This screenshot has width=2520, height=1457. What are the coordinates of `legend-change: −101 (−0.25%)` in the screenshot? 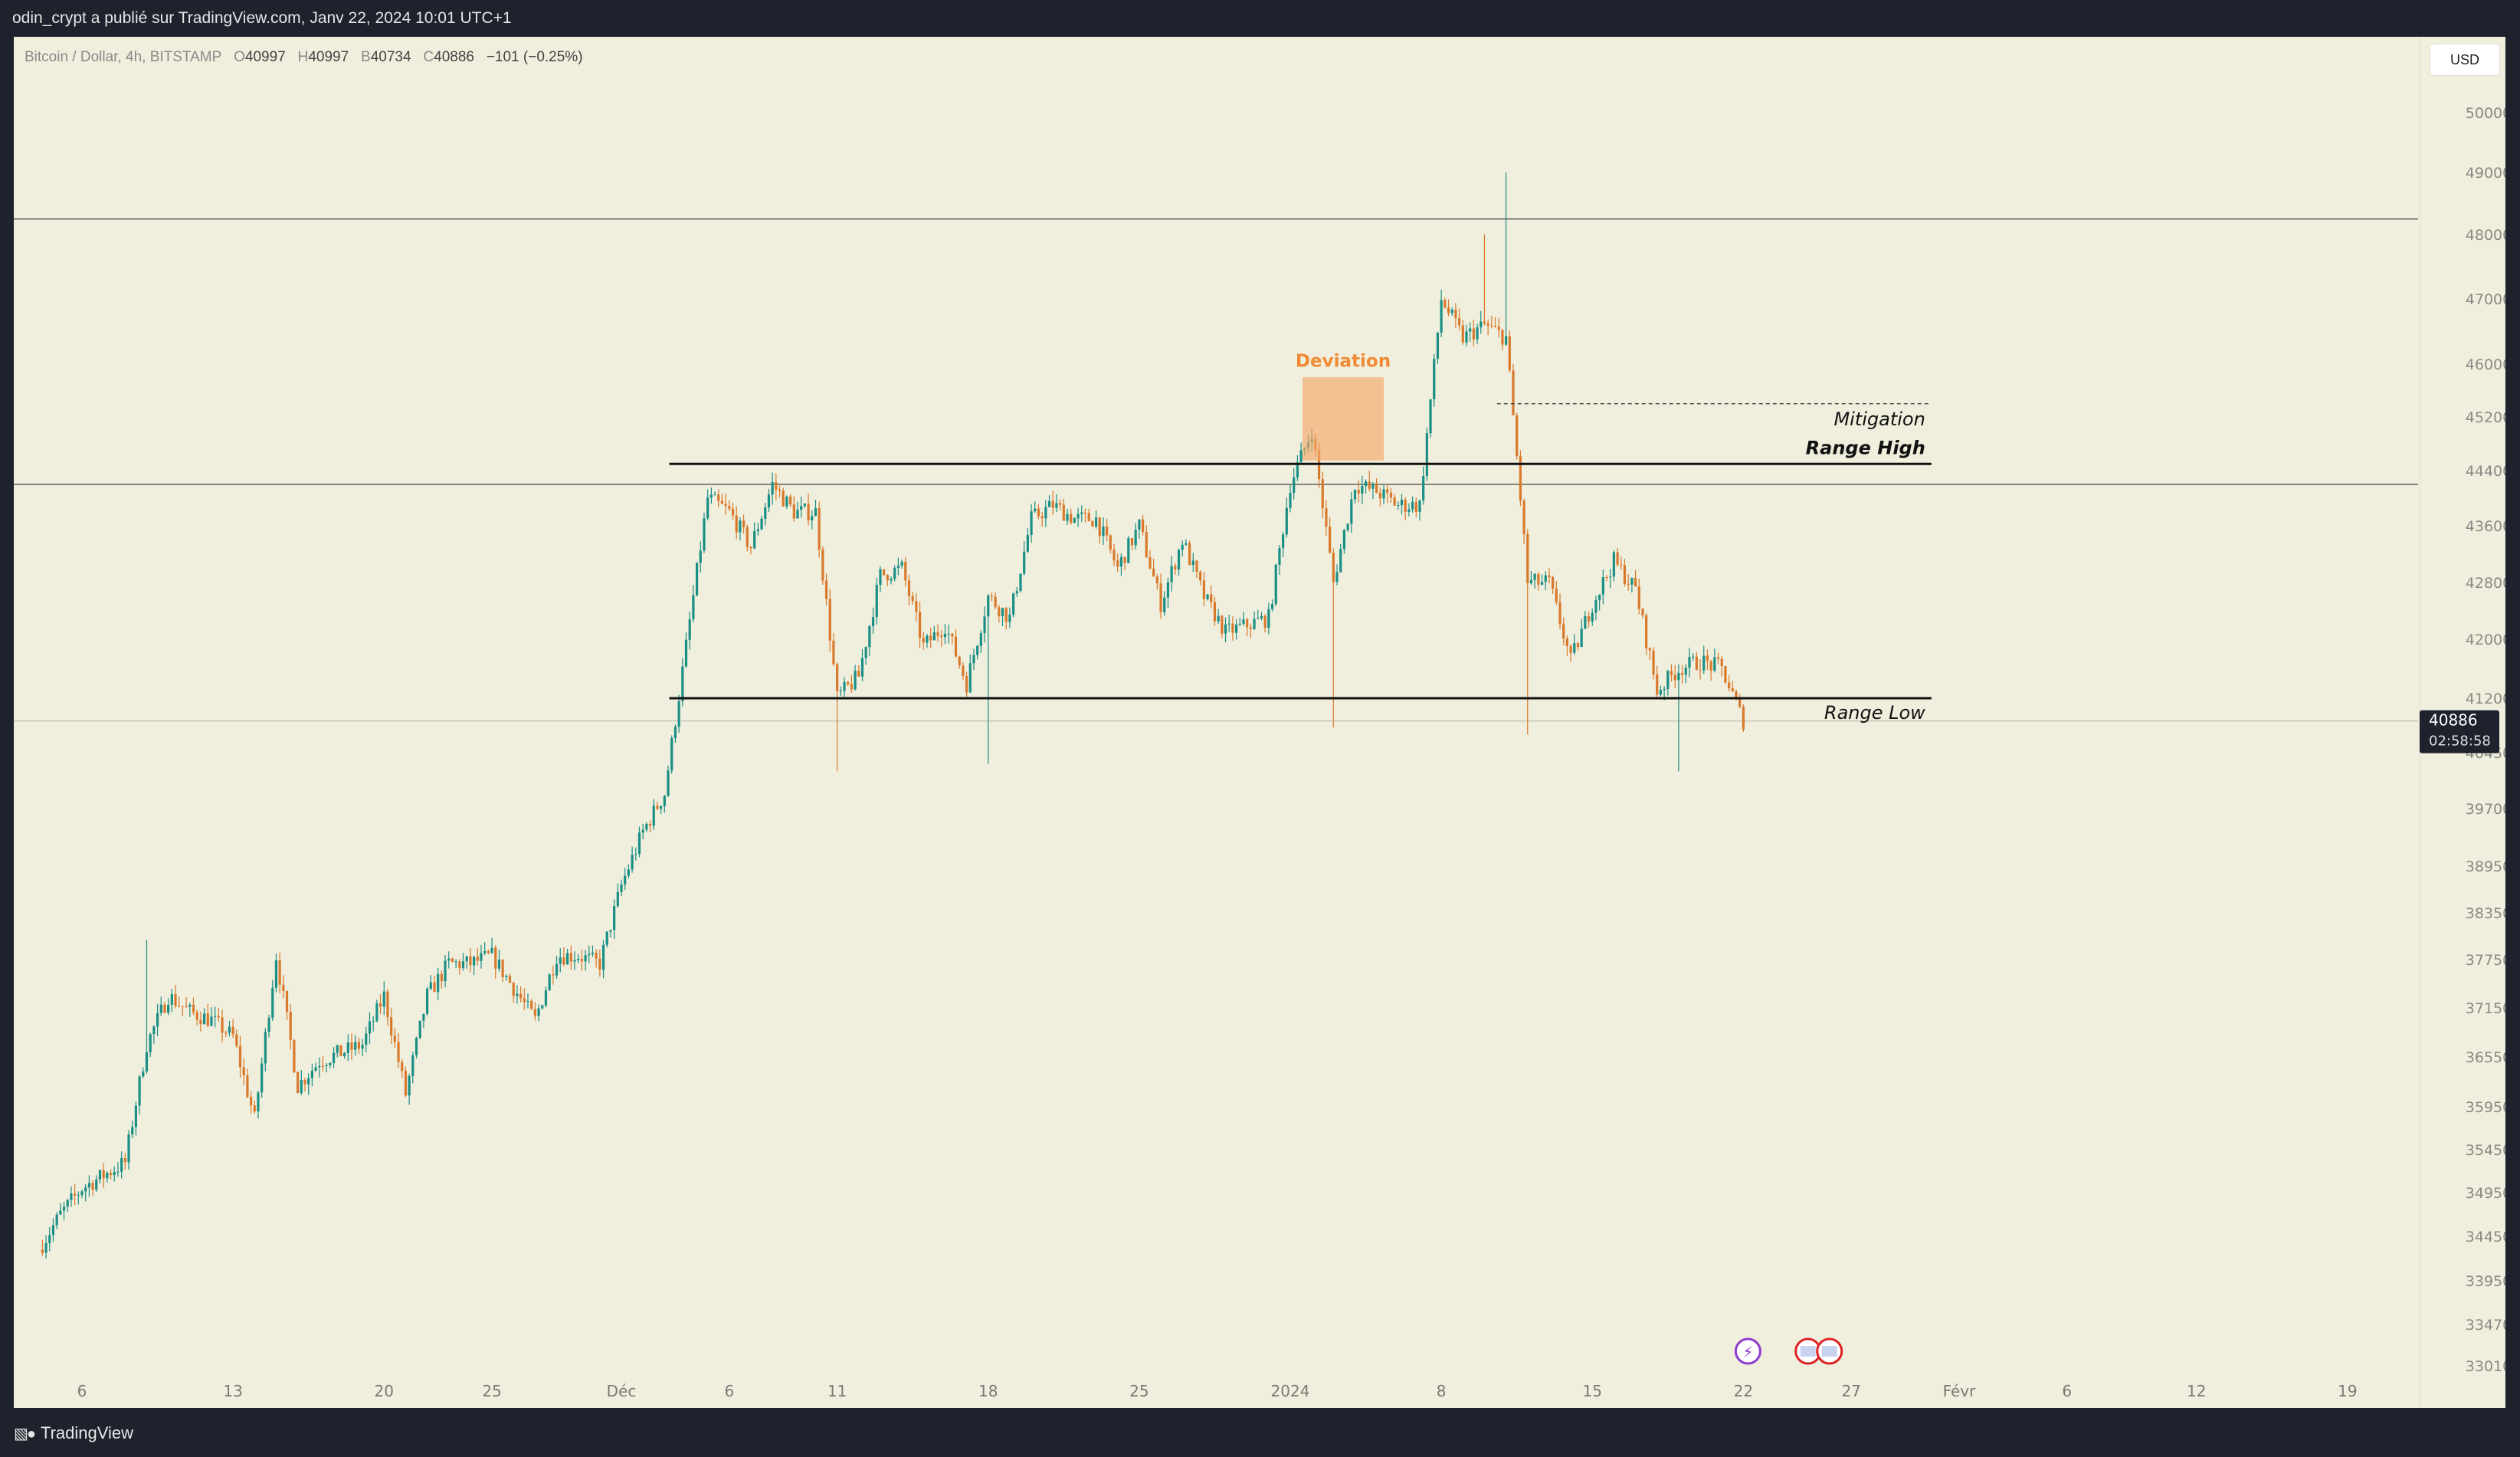 It's located at (534, 57).